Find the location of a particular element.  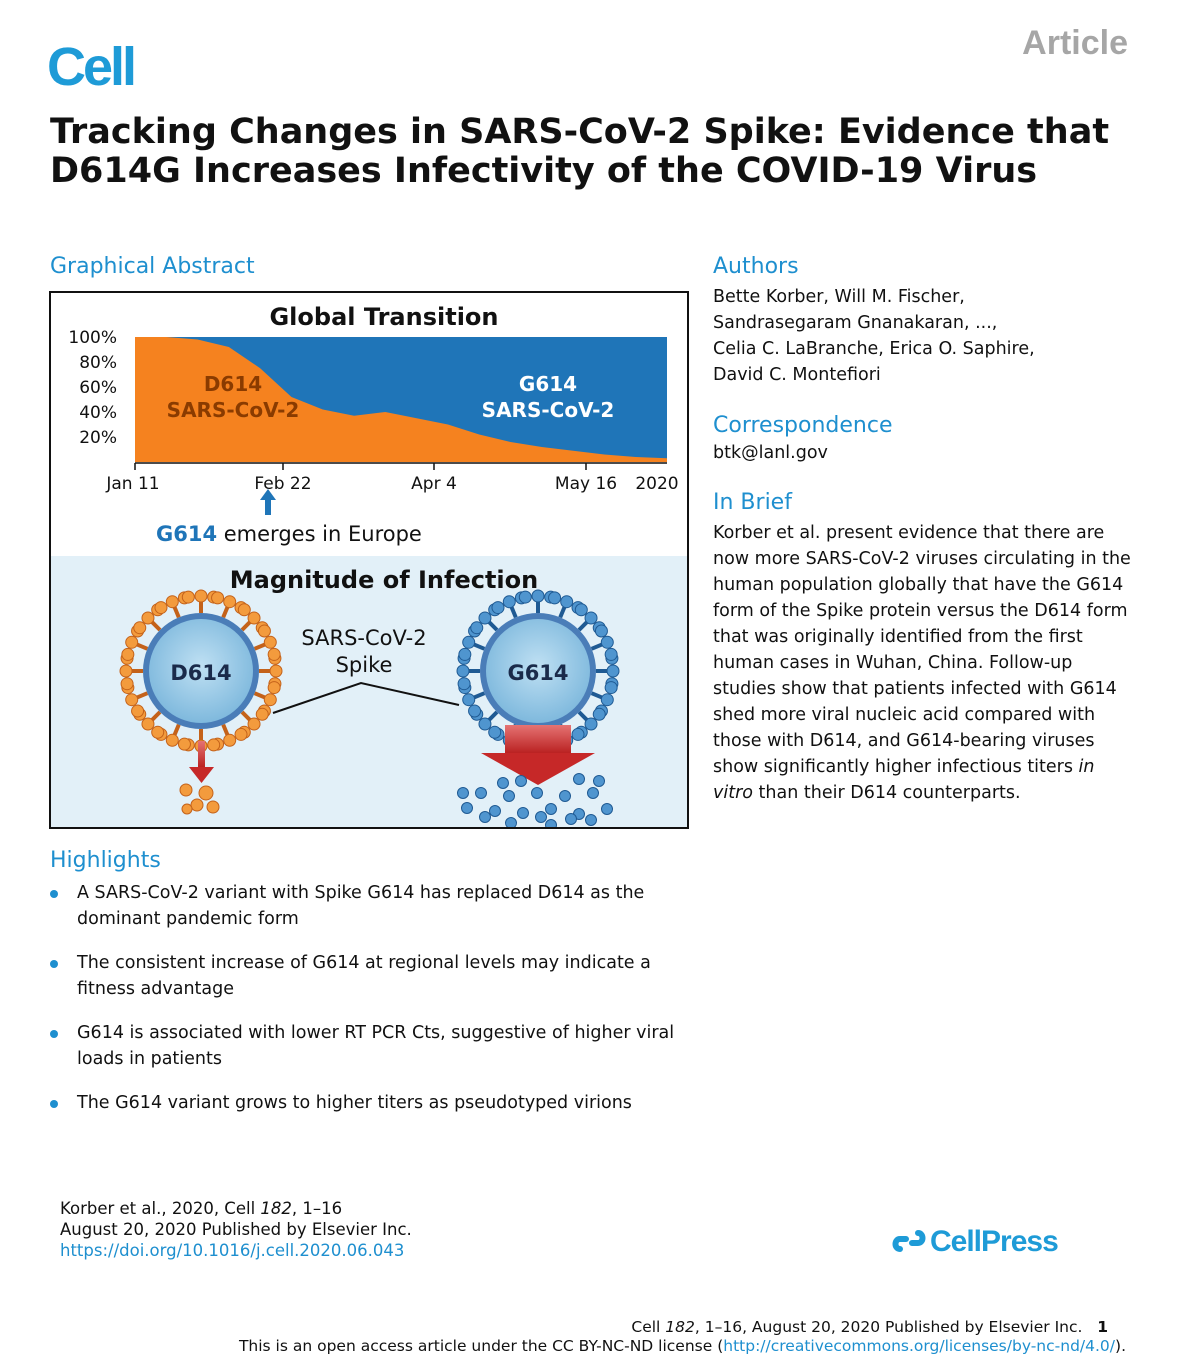

x-tick-label: Jan 11 is located at coordinates (132, 484).